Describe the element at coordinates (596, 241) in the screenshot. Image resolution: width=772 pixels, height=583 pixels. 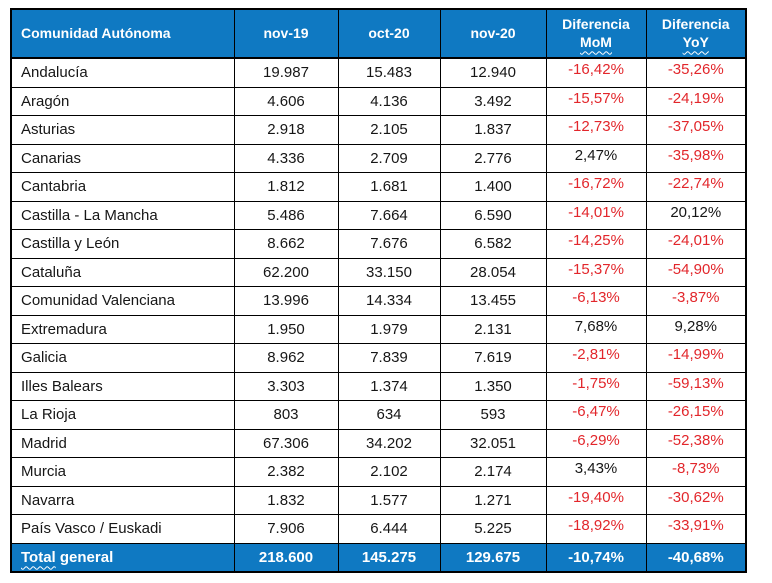
I see `diff-mom-value: -14,25%` at that location.